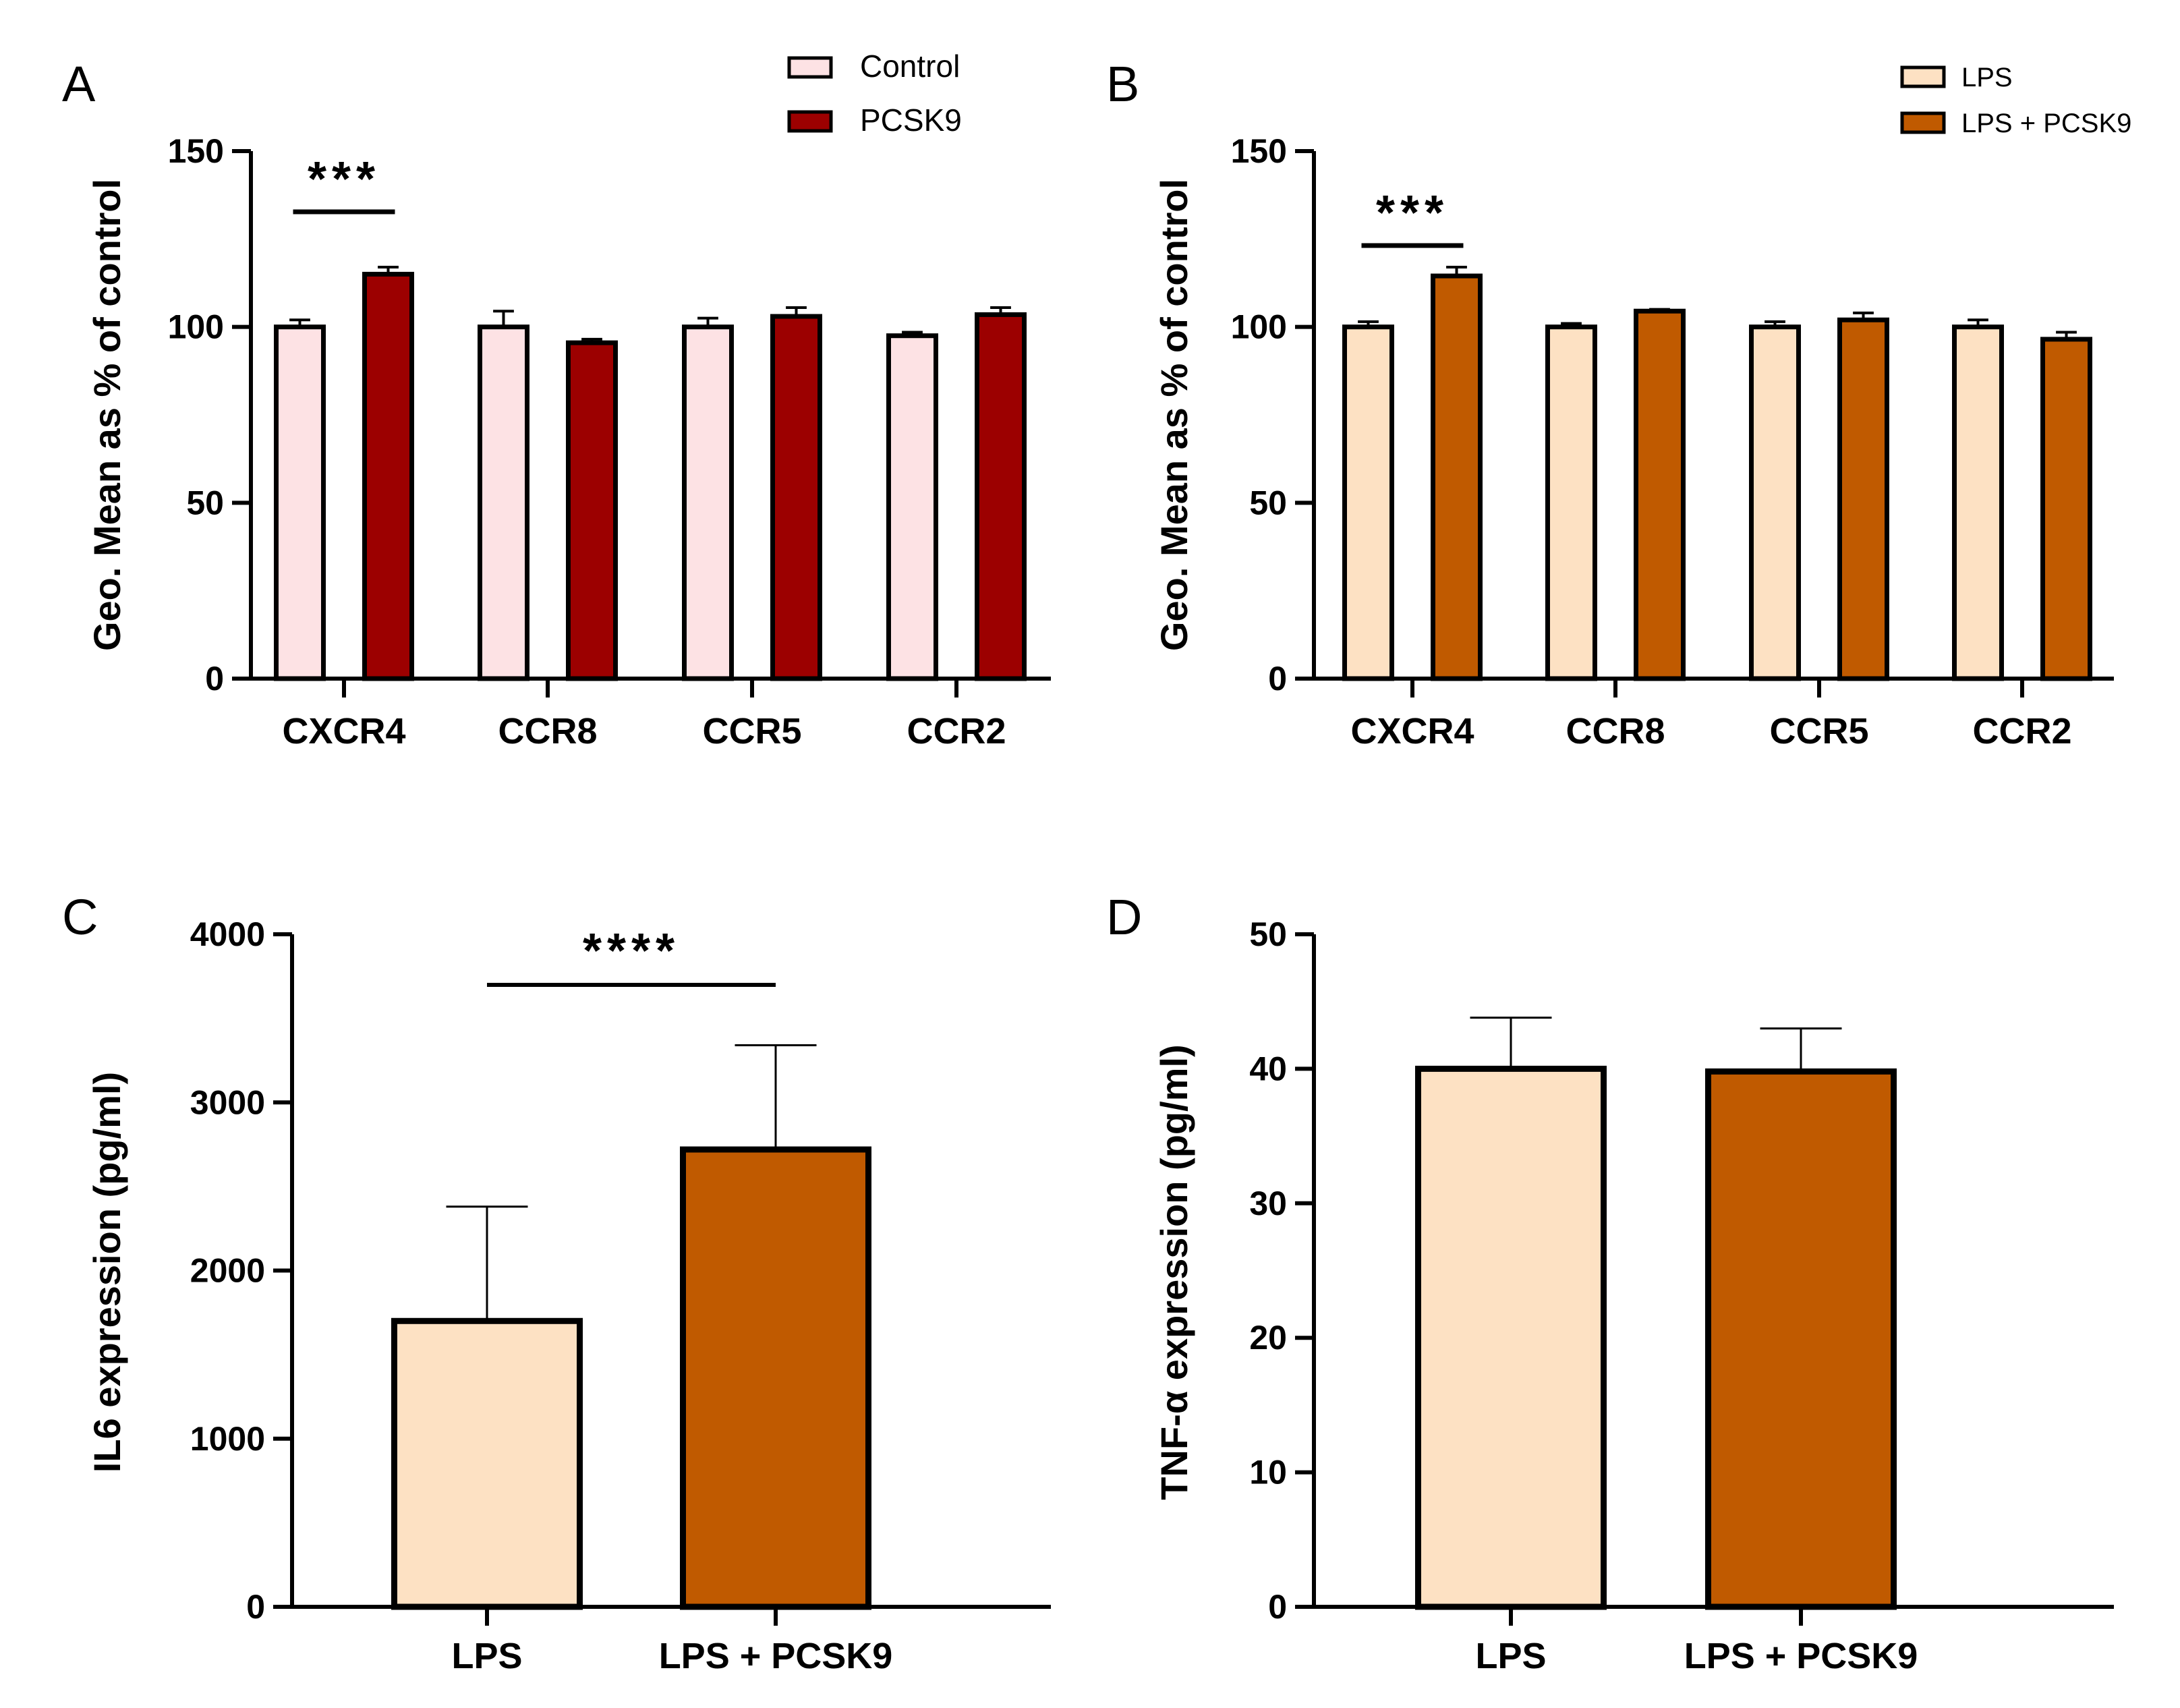  I want to click on panel-letter: C, so click(80, 917).